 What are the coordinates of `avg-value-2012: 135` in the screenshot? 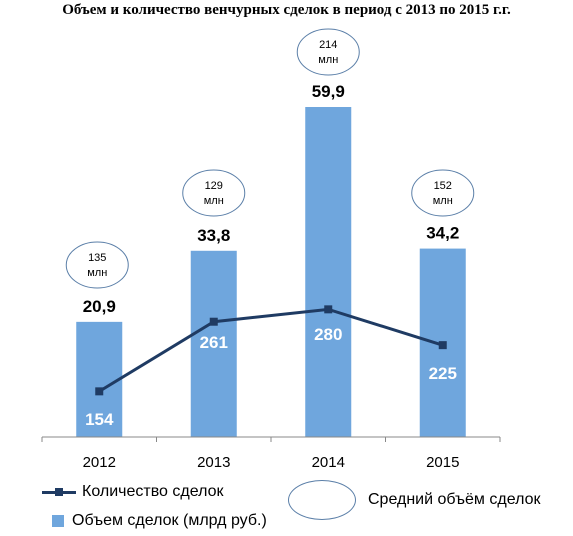 It's located at (97, 258).